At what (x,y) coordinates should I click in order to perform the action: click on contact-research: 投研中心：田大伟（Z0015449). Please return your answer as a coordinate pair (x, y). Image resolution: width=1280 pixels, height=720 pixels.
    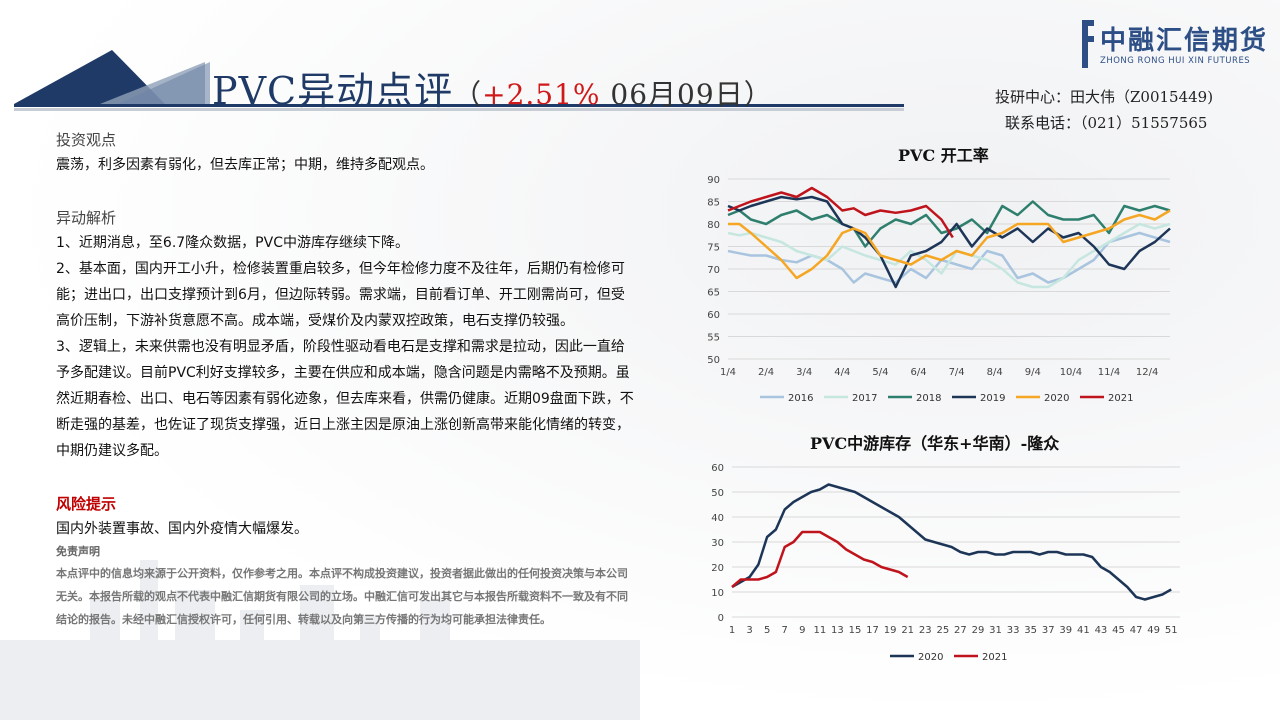
    Looking at the image, I should click on (1104, 97).